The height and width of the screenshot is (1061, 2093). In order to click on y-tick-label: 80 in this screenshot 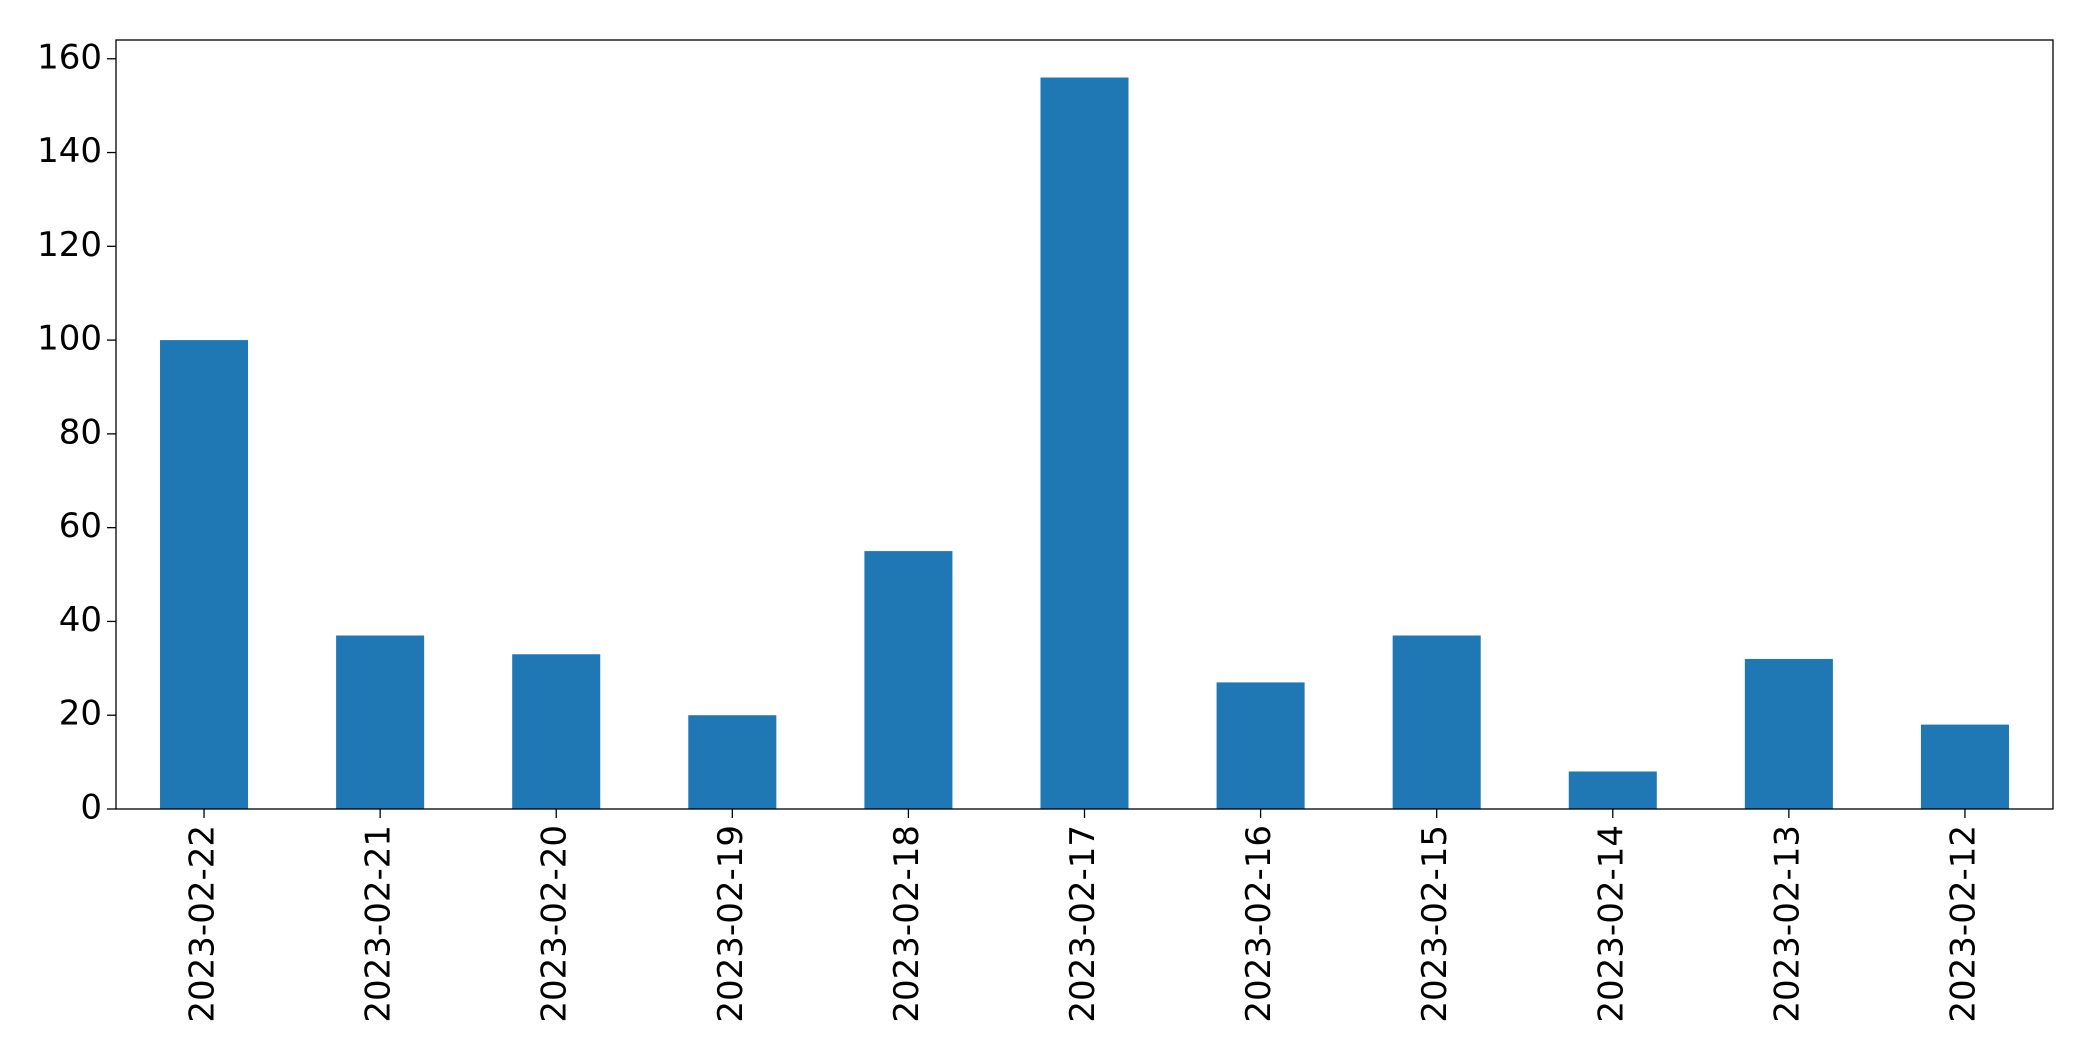, I will do `click(80, 432)`.